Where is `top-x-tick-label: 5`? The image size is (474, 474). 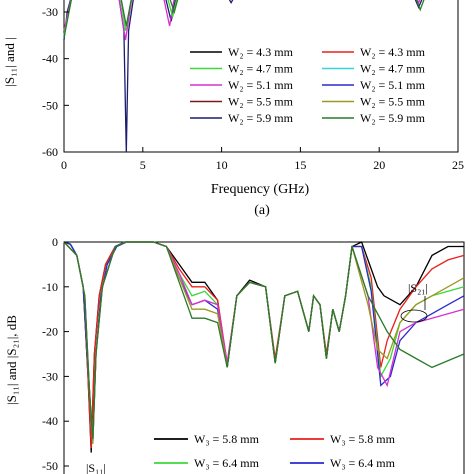
top-x-tick-label: 5 is located at coordinates (143, 165).